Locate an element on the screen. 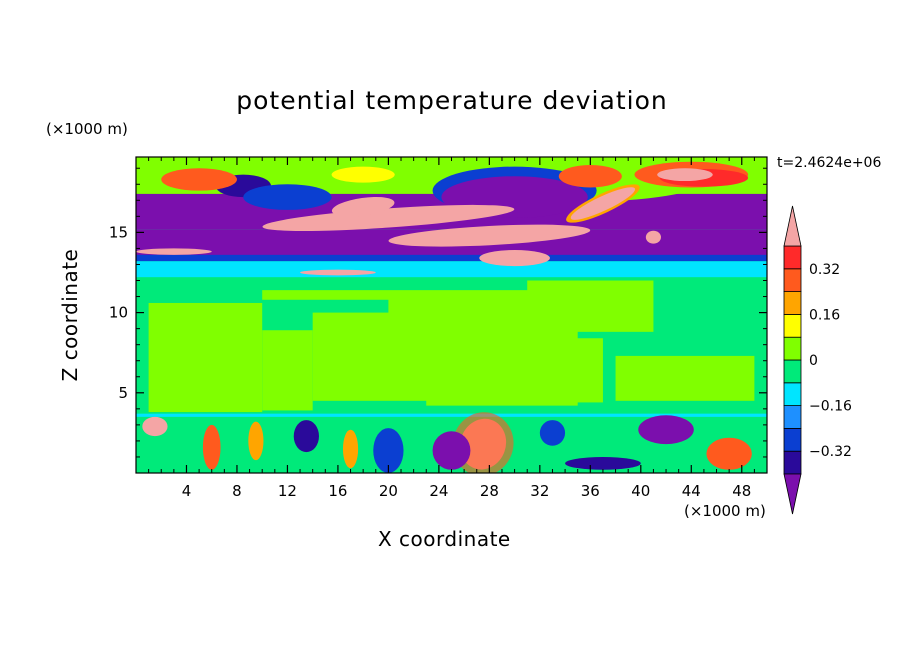 This screenshot has width=904, height=654. warm-cell-top-peak is located at coordinates (685, 175).